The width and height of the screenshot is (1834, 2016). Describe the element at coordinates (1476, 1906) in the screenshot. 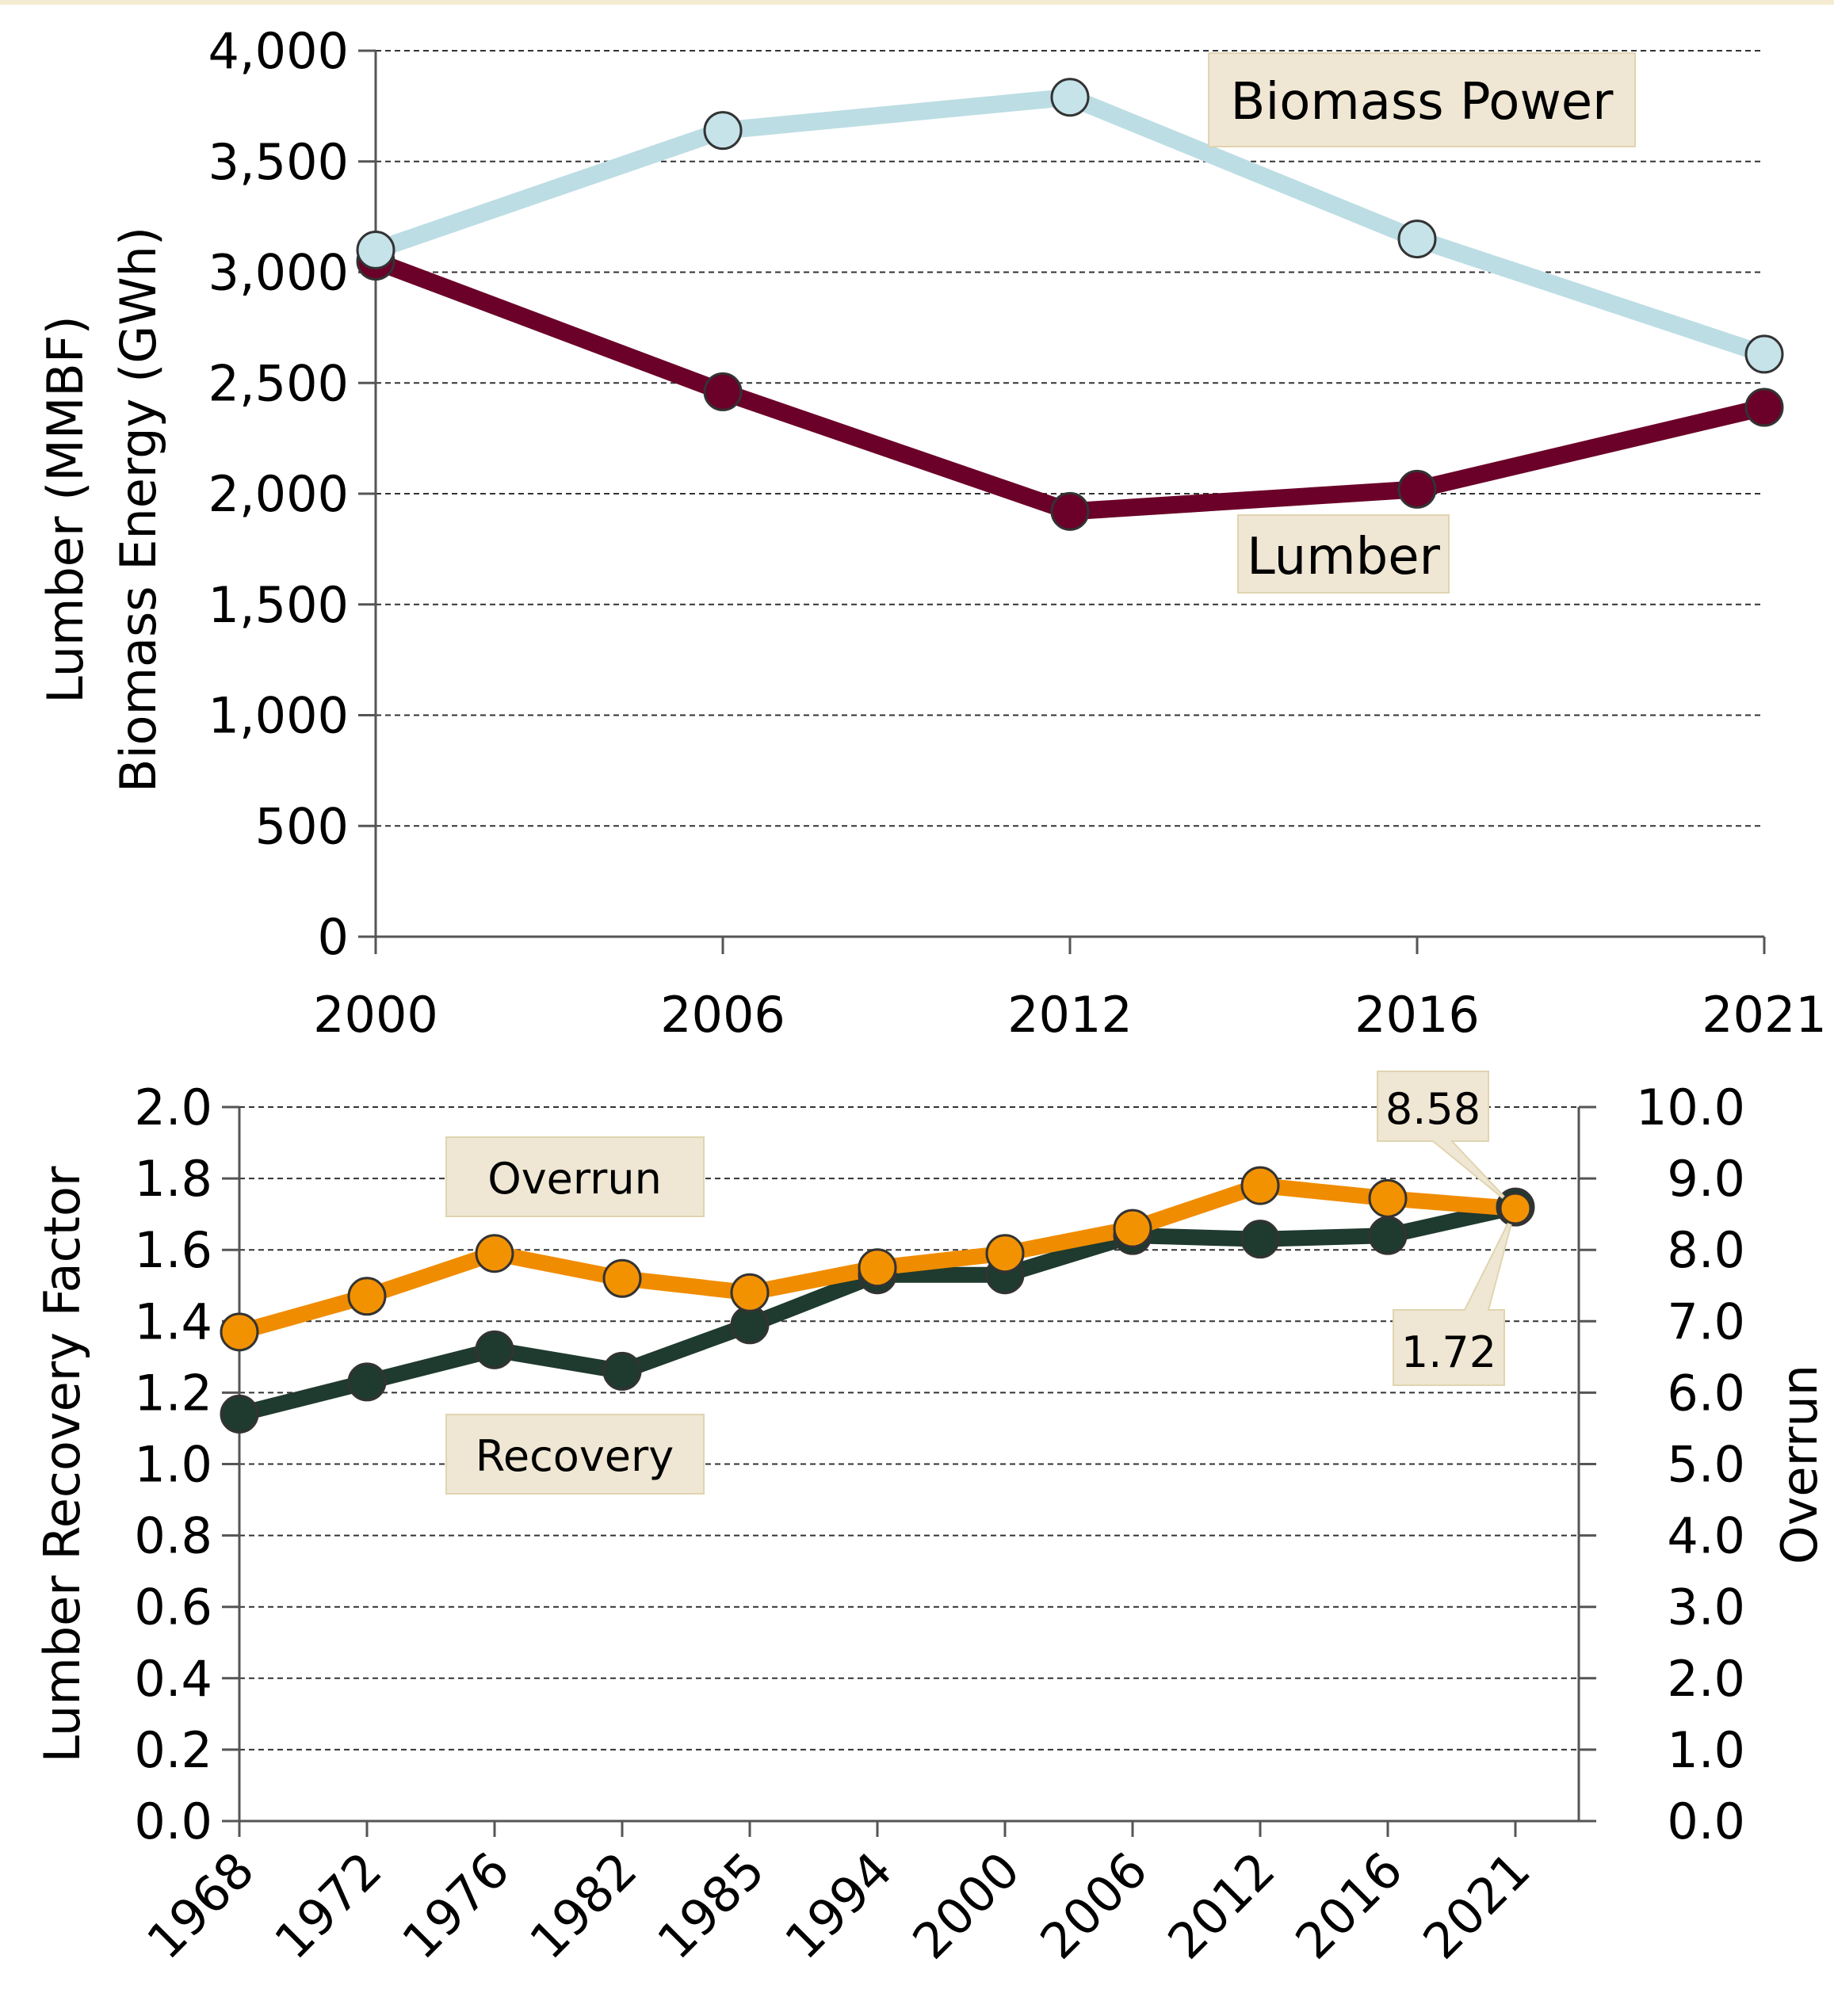

I see `bottom-x-tick-label: 2021` at that location.